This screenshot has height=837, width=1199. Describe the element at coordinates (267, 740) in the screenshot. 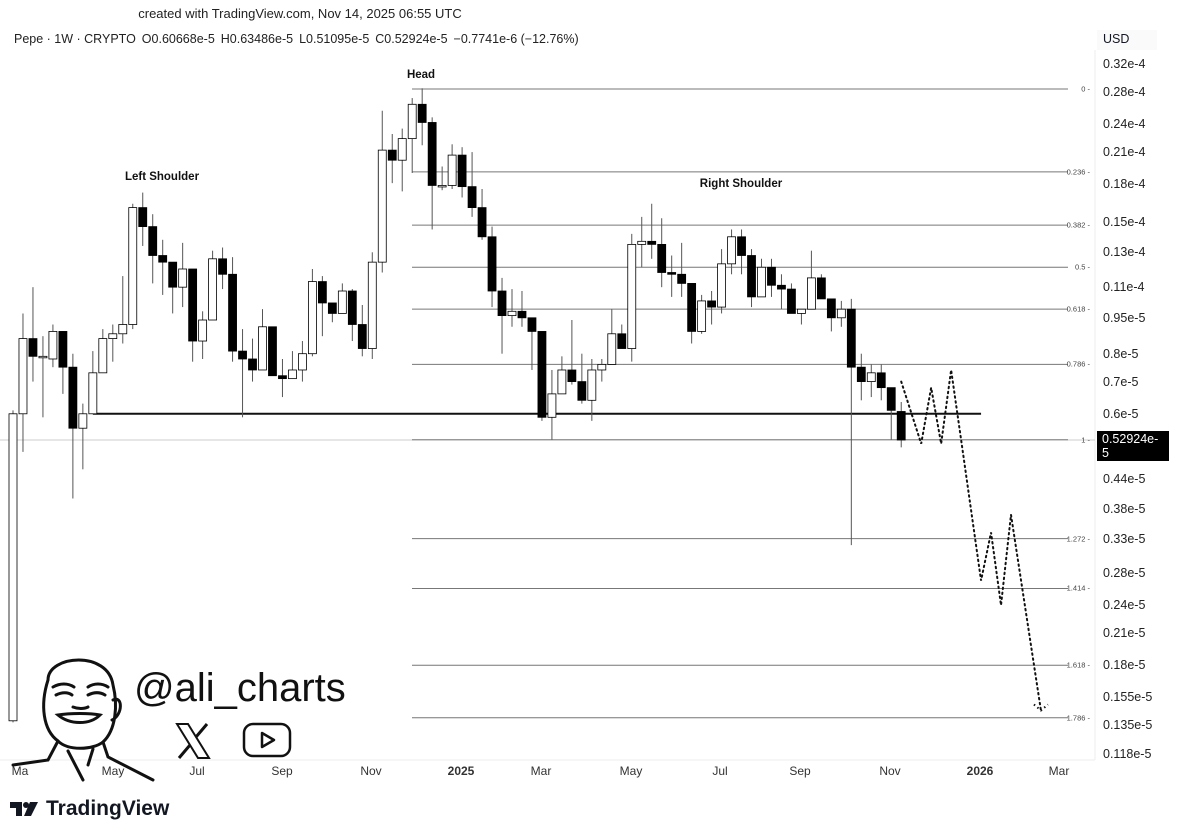

I see `youtube-icon` at that location.